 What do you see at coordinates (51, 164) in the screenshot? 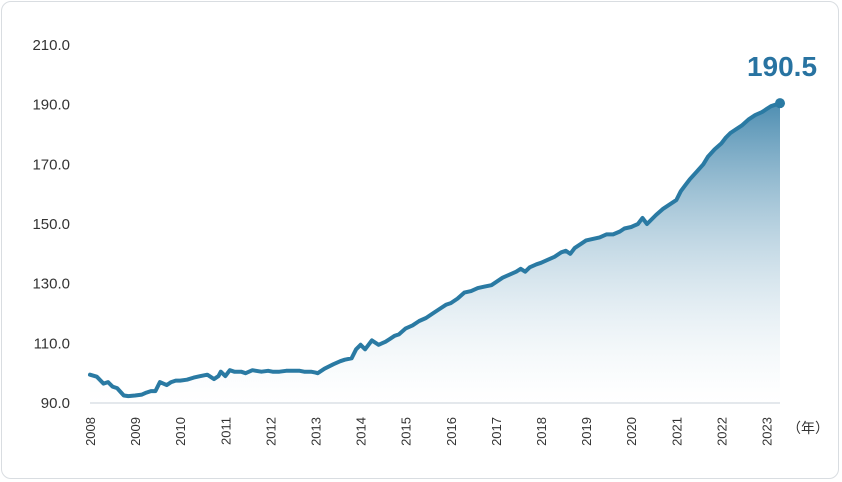
I see `y-tick-label: 170.0` at bounding box center [51, 164].